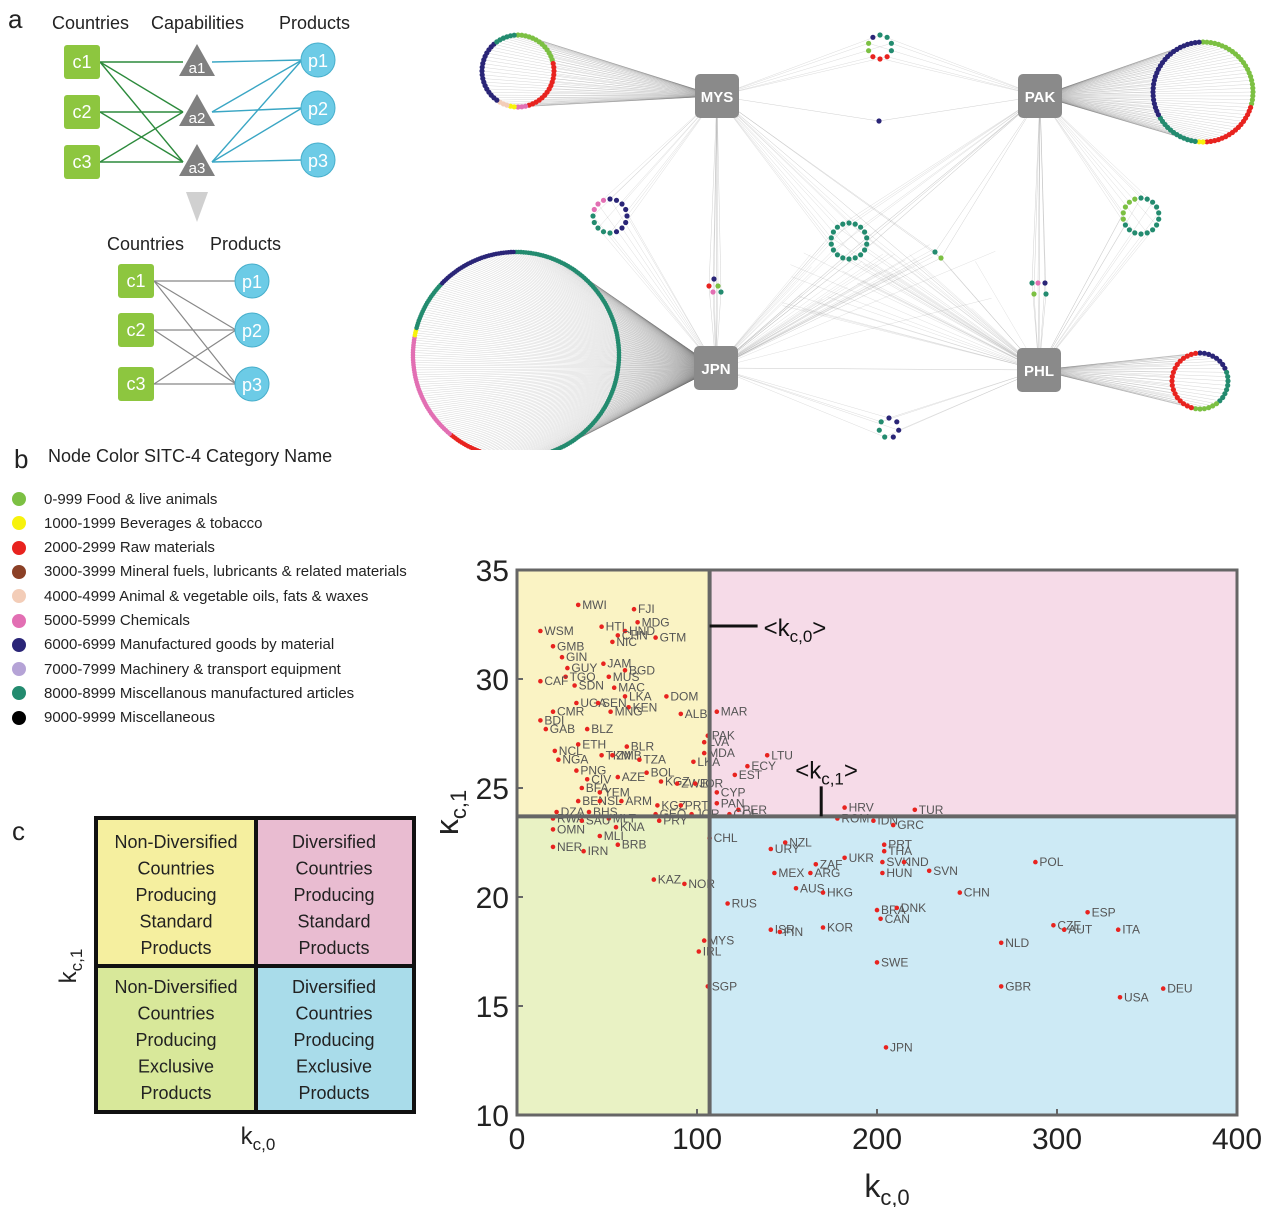 This screenshot has height=1207, width=1262. Describe the element at coordinates (800, 843) in the screenshot. I see `point-label: NZL` at that location.